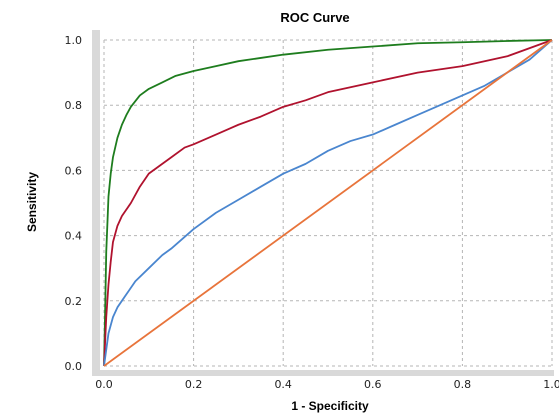 Image resolution: width=559 pixels, height=414 pixels. What do you see at coordinates (74, 170) in the screenshot?
I see `y-tick-label: 0.6` at bounding box center [74, 170].